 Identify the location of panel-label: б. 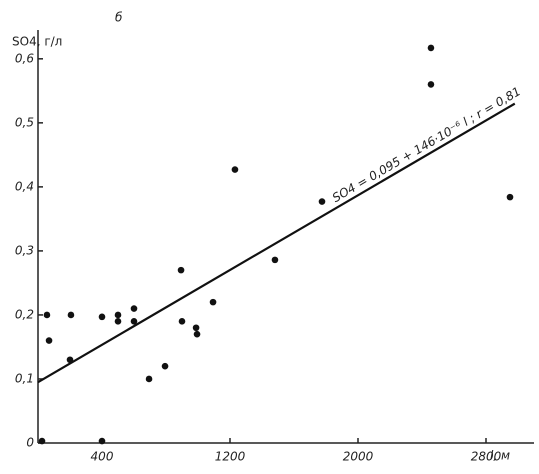
(119, 18).